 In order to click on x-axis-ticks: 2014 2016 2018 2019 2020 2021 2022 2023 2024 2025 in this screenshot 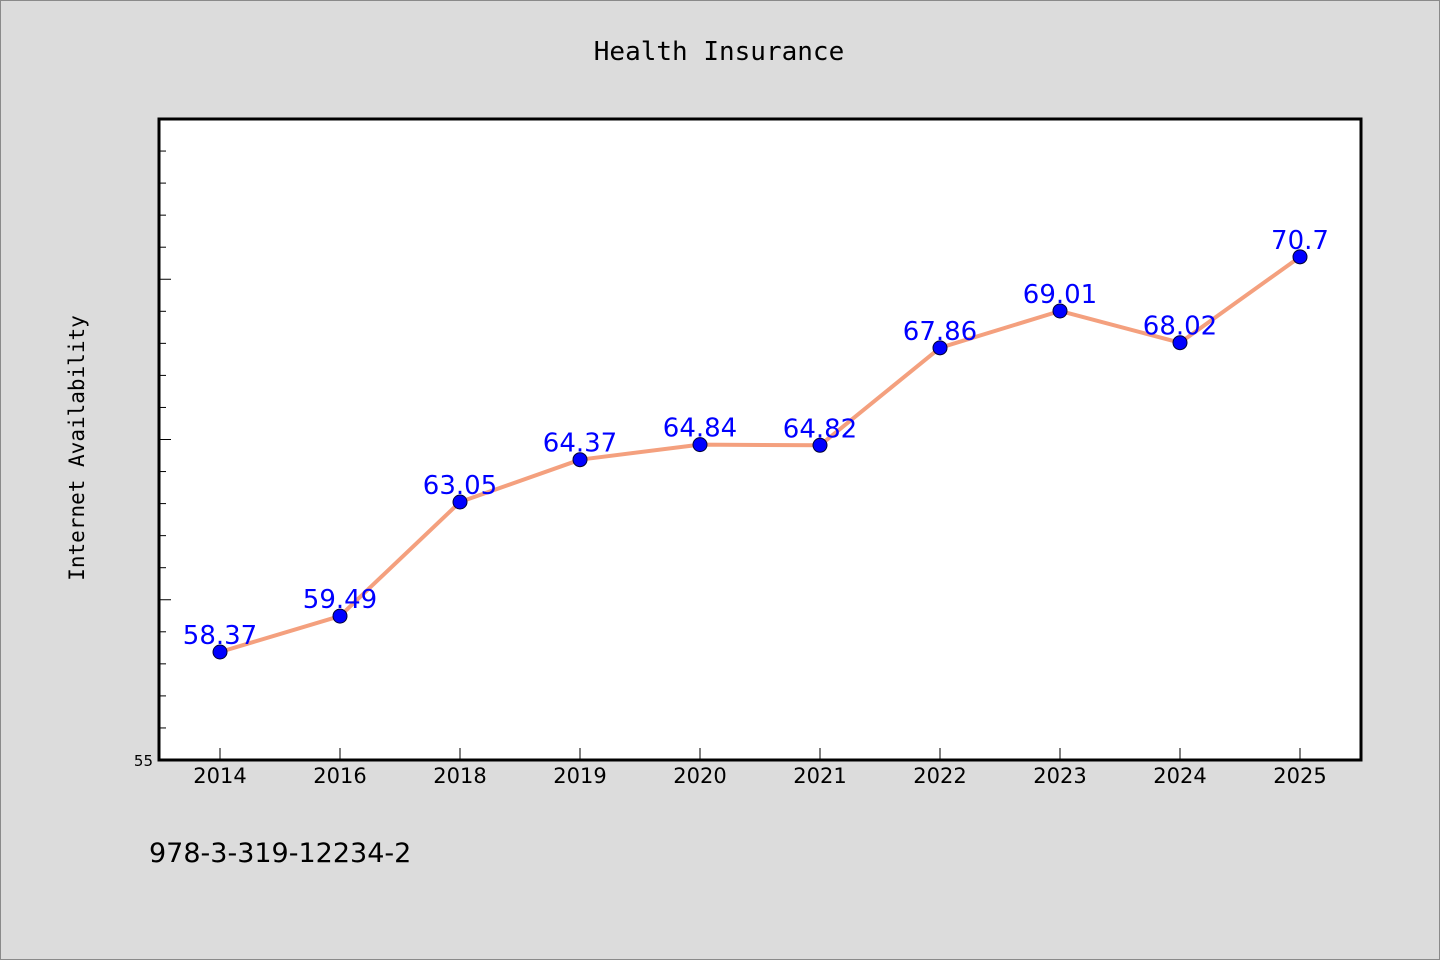, I will do `click(760, 768)`.